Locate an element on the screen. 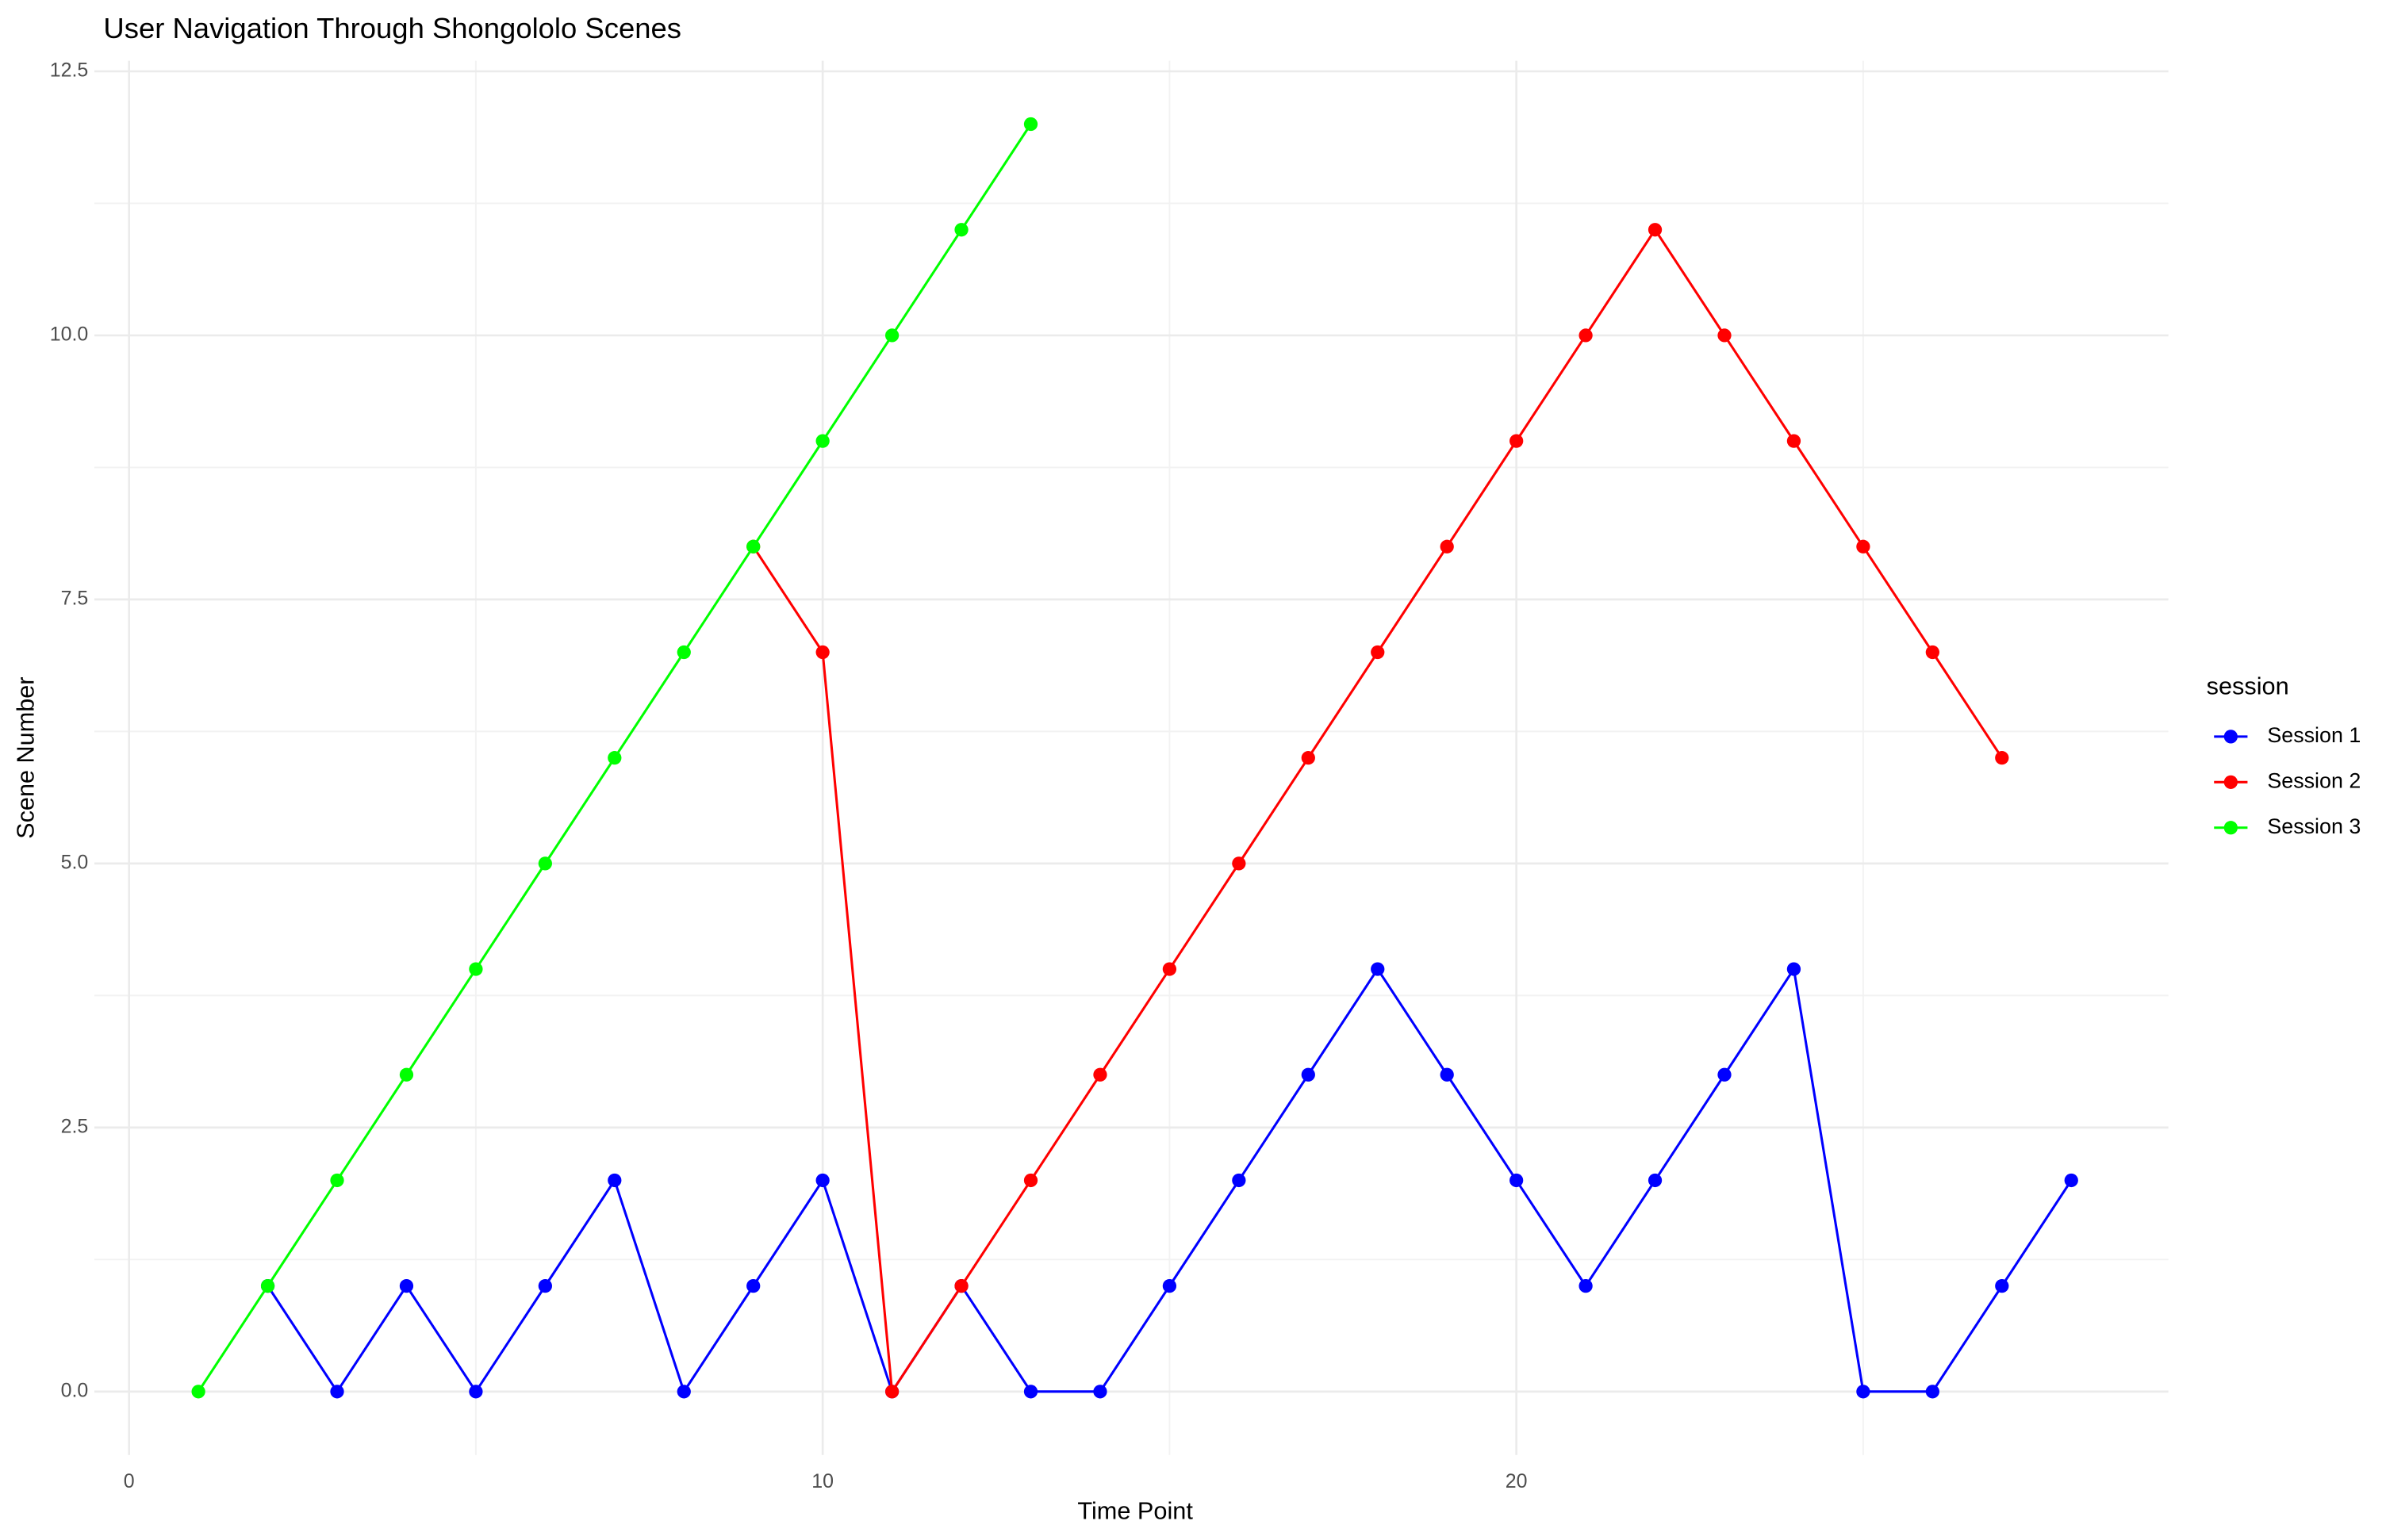  y-tick-label: 0.0 is located at coordinates (75, 1390).